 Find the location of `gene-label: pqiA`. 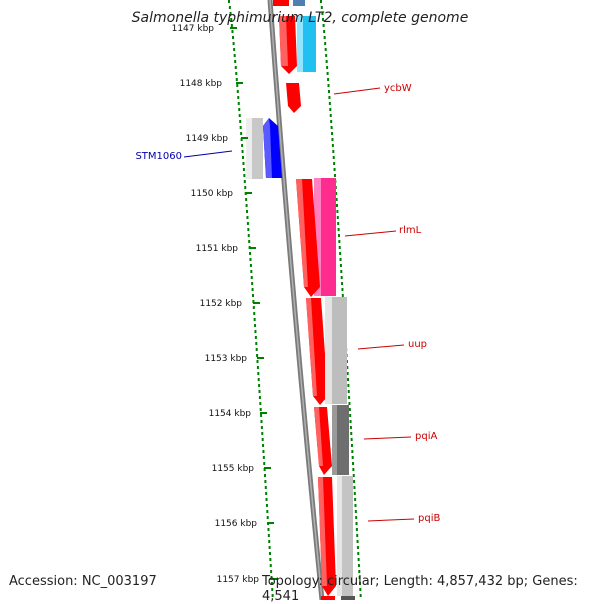

gene-label: pqiA is located at coordinates (426, 436).